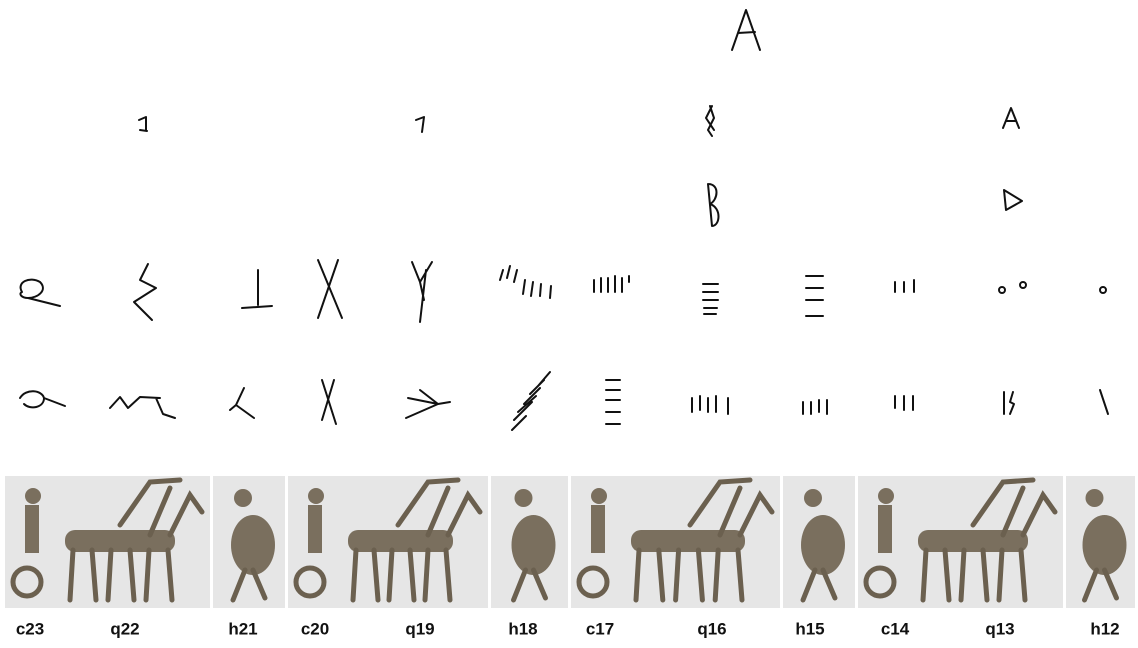 This screenshot has height=648, width=1138. I want to click on plaque-label: c17, so click(600, 628).